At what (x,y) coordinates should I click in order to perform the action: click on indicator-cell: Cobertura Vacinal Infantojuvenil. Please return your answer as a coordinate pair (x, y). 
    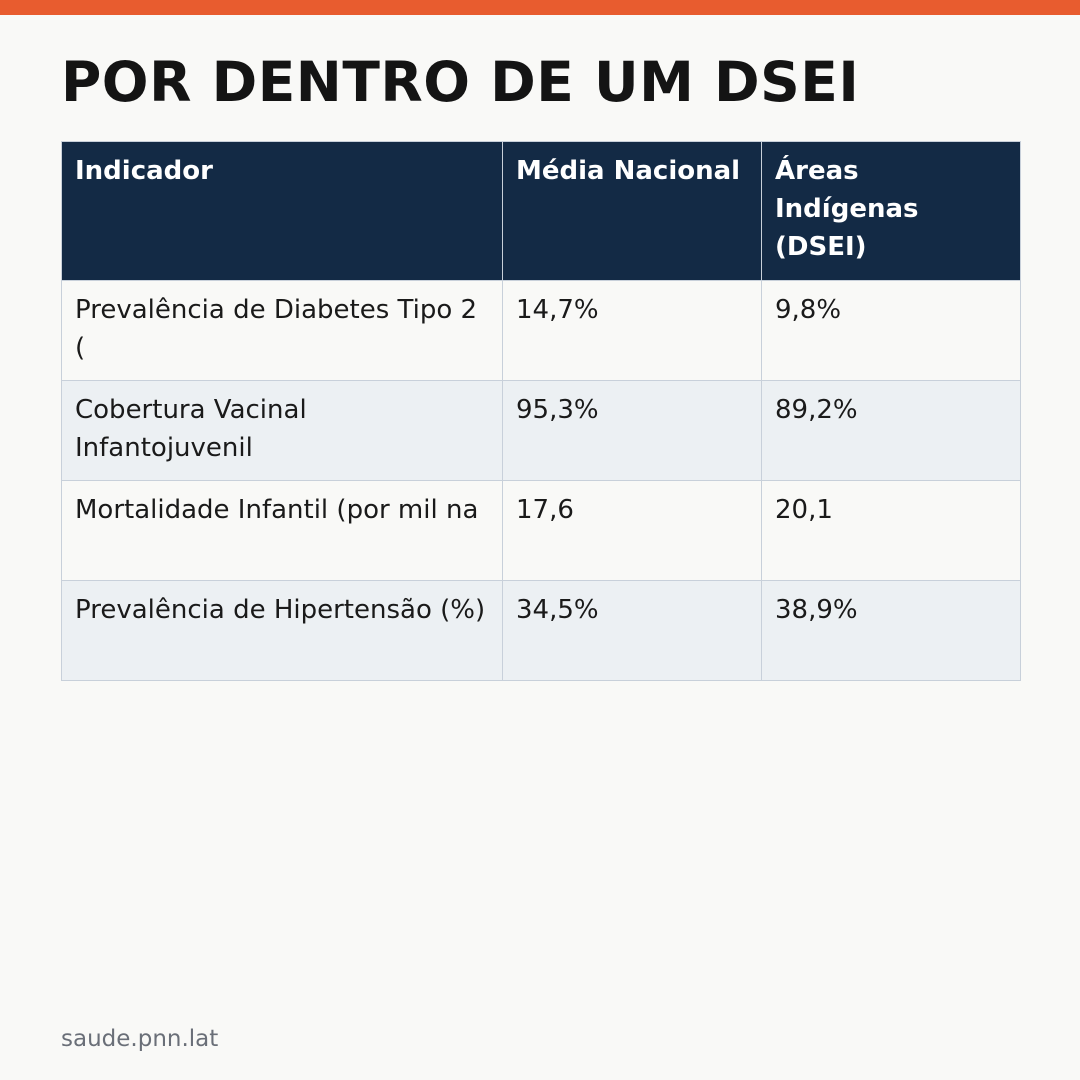
    Looking at the image, I should click on (282, 430).